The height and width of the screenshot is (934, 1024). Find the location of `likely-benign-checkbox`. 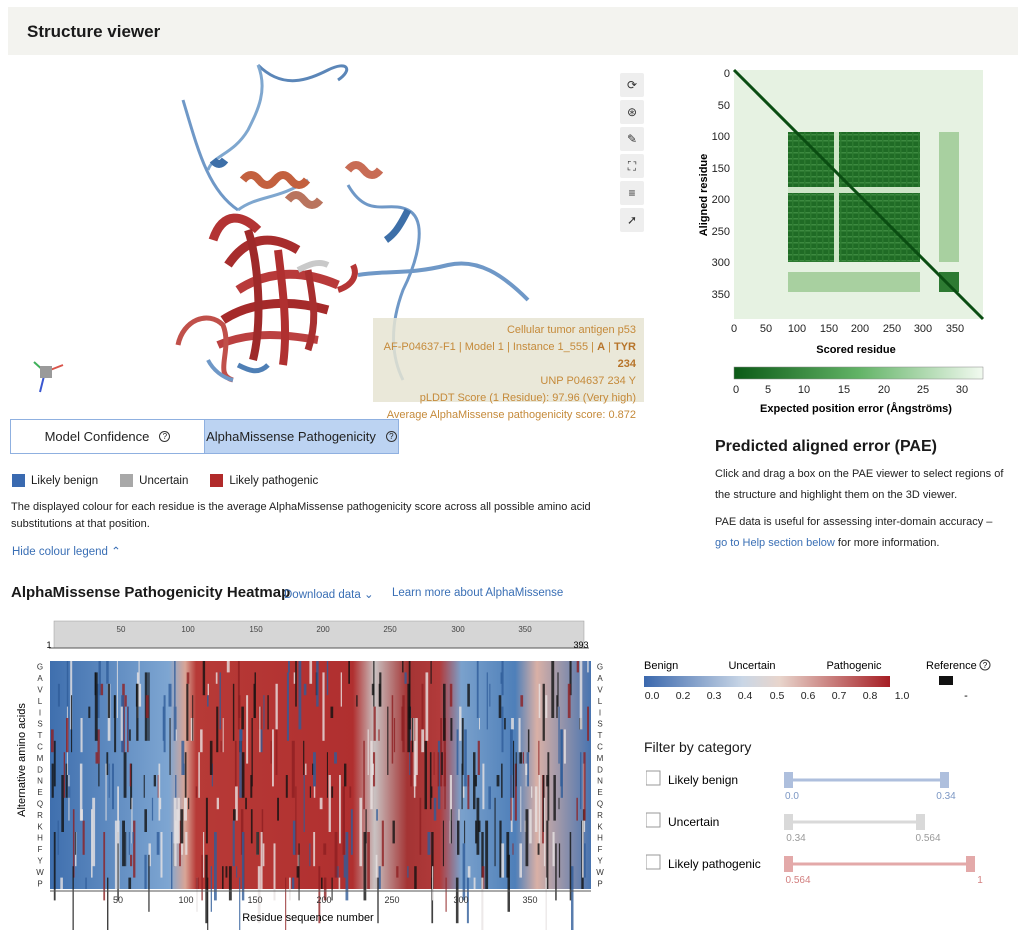

likely-benign-checkbox is located at coordinates (653, 778).